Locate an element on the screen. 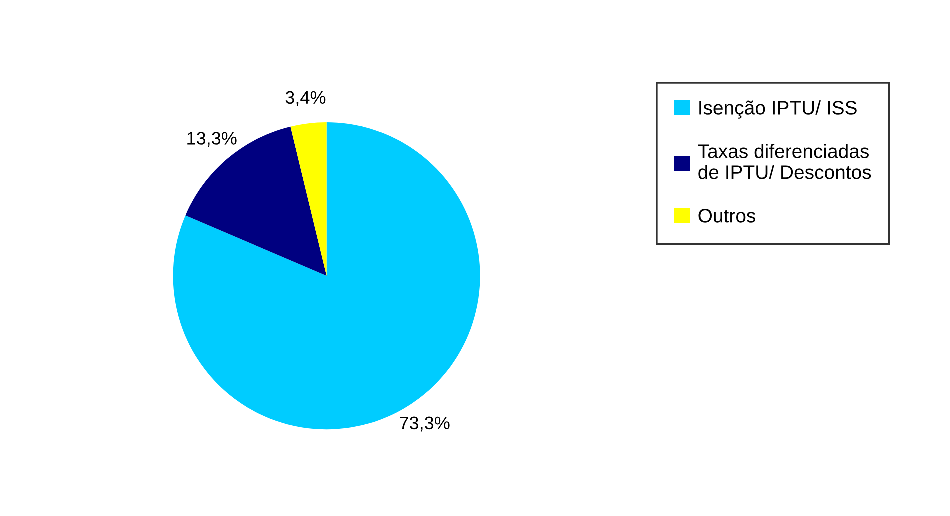 This screenshot has width=950, height=516. legend-label: Taxas diferenciadas de IPTU/ Descontos is located at coordinates (785, 162).